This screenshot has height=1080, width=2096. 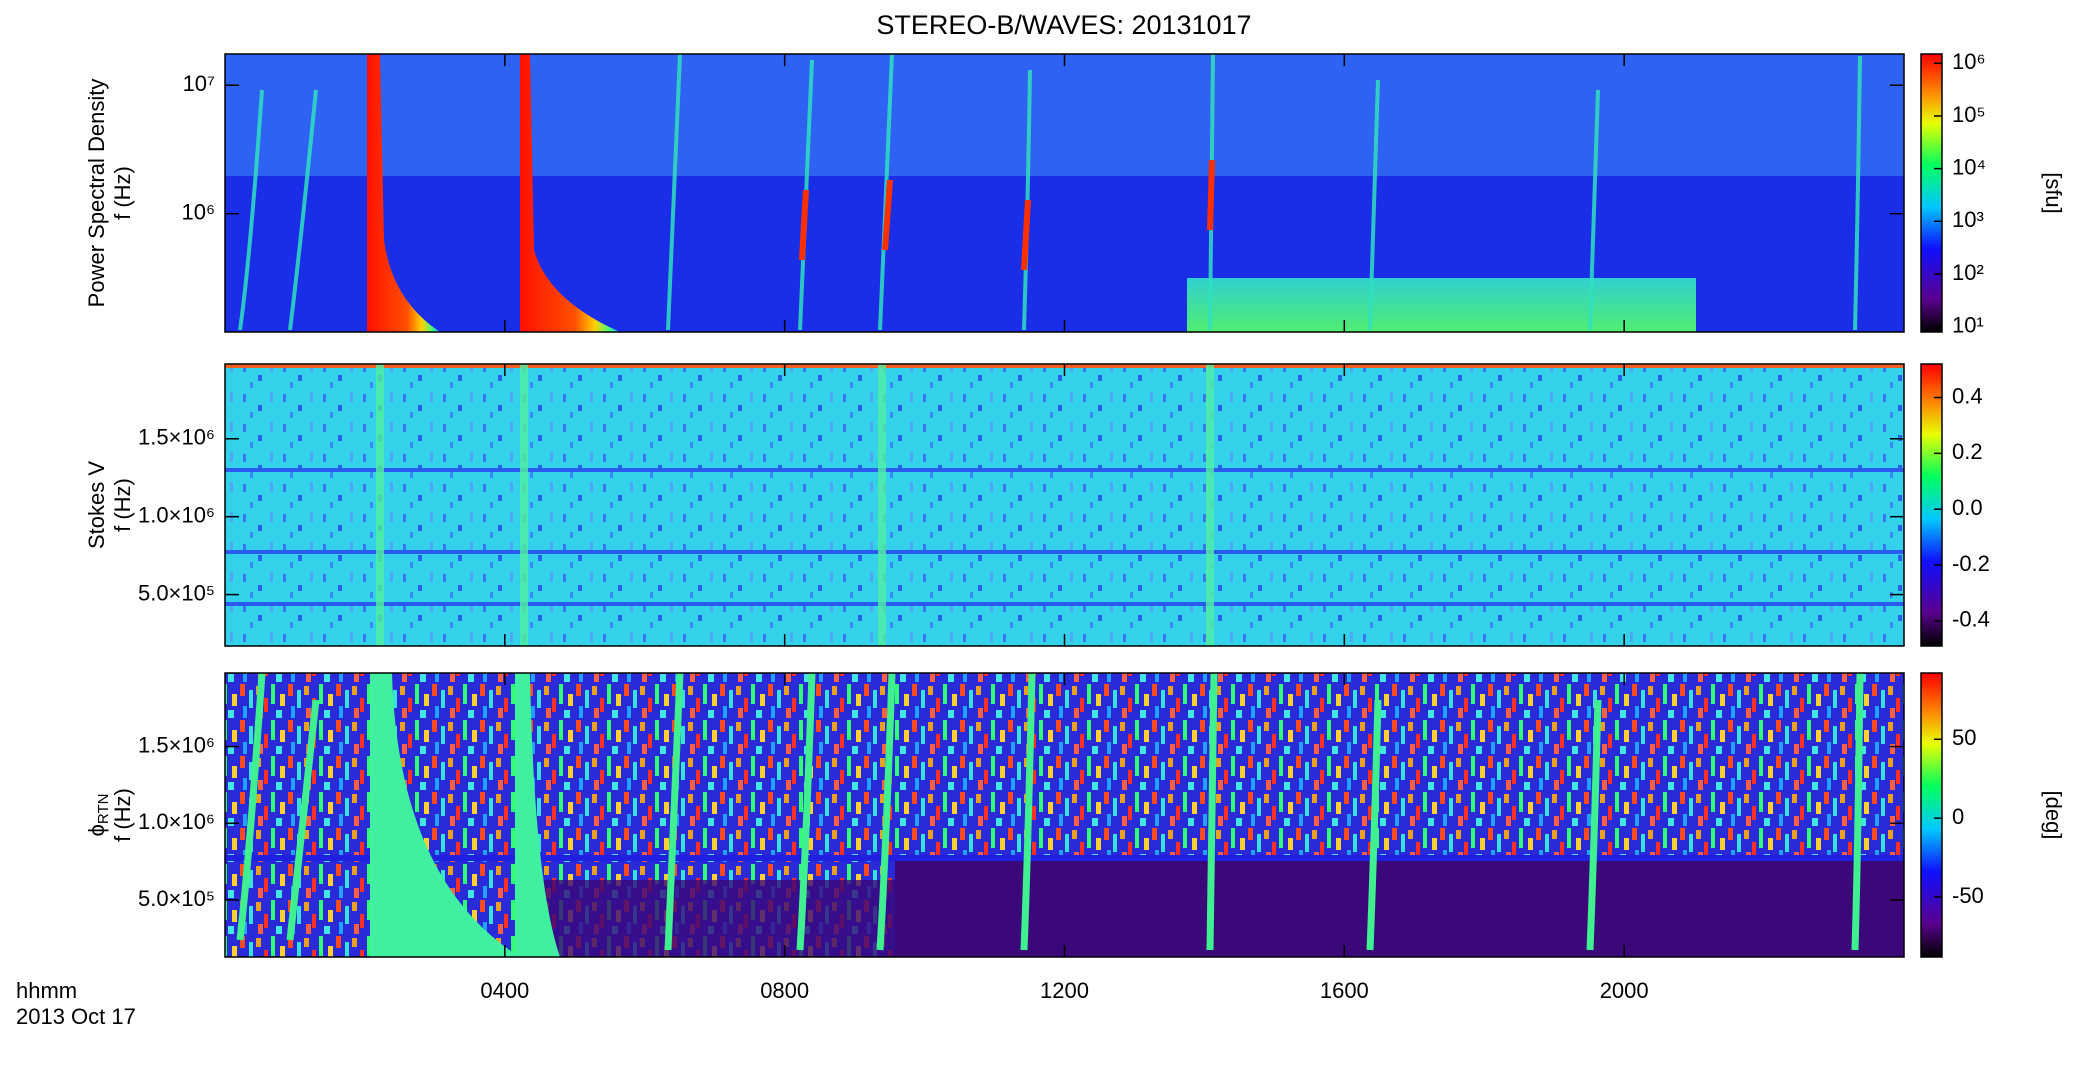 I want to click on colorbar-label: [sfu], so click(x=2053, y=193).